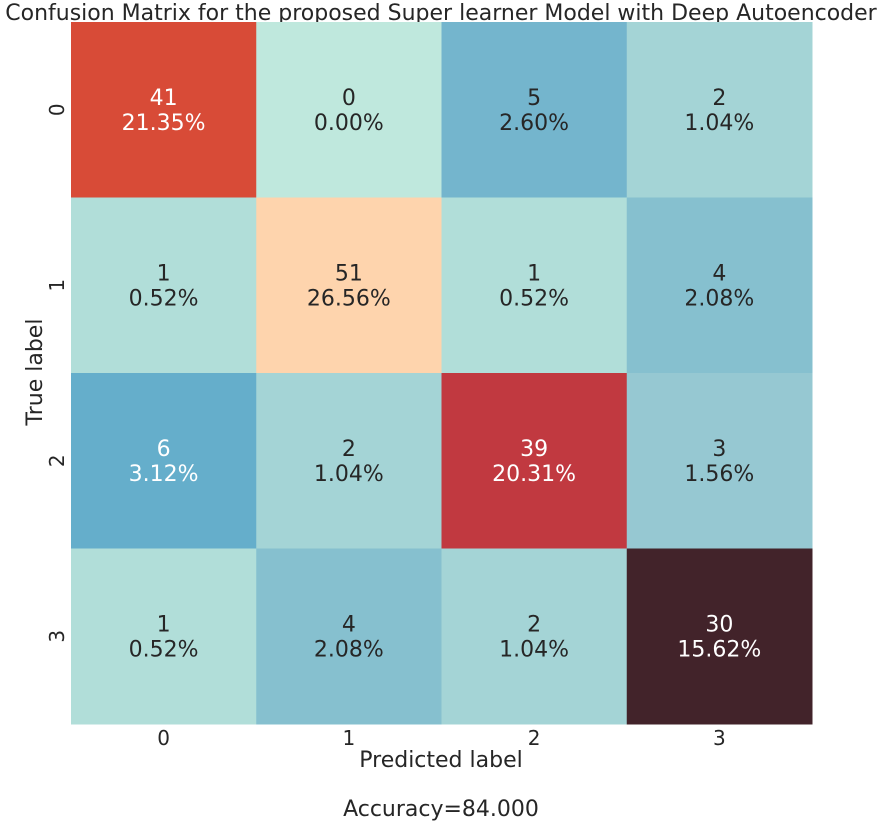 The width and height of the screenshot is (883, 827). I want to click on cell-count-label: 41, so click(164, 98).